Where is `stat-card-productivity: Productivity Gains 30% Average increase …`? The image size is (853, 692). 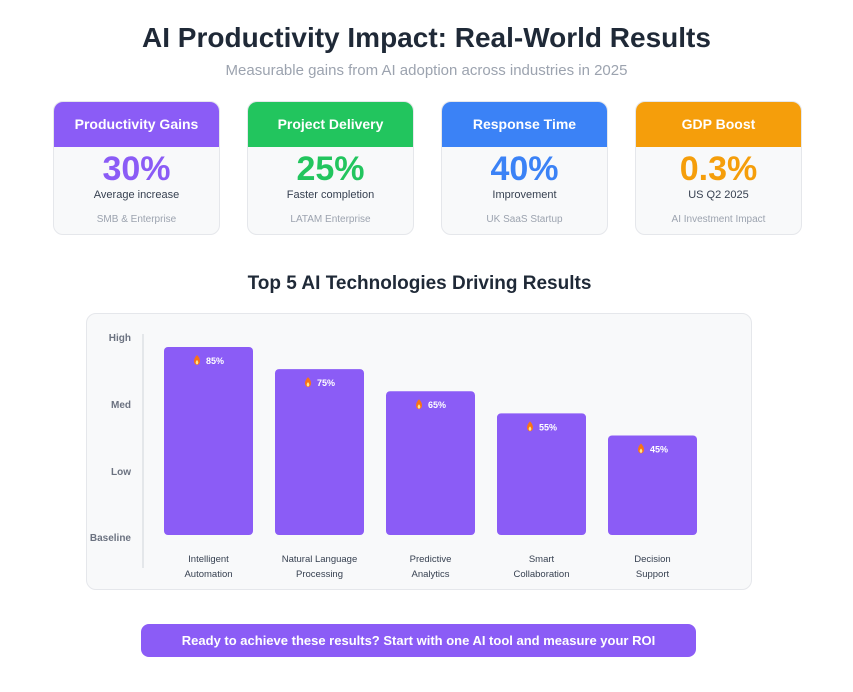
stat-card-productivity: Productivity Gains 30% Average increase … is located at coordinates (136, 168).